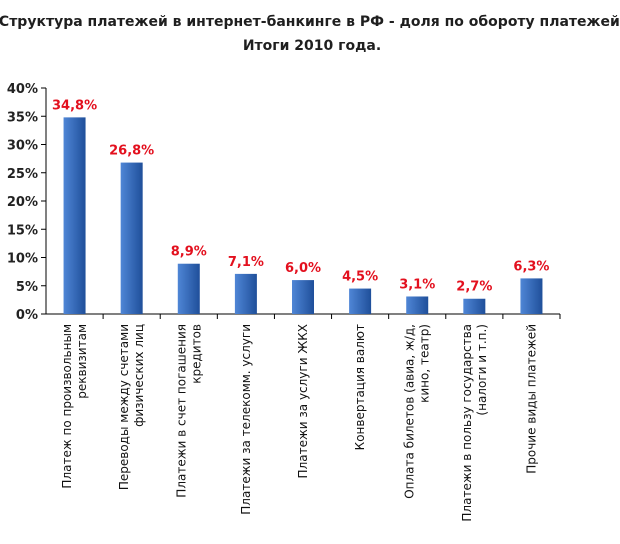  What do you see at coordinates (74, 105) in the screenshot?
I see `data-label: 34,8%` at bounding box center [74, 105].